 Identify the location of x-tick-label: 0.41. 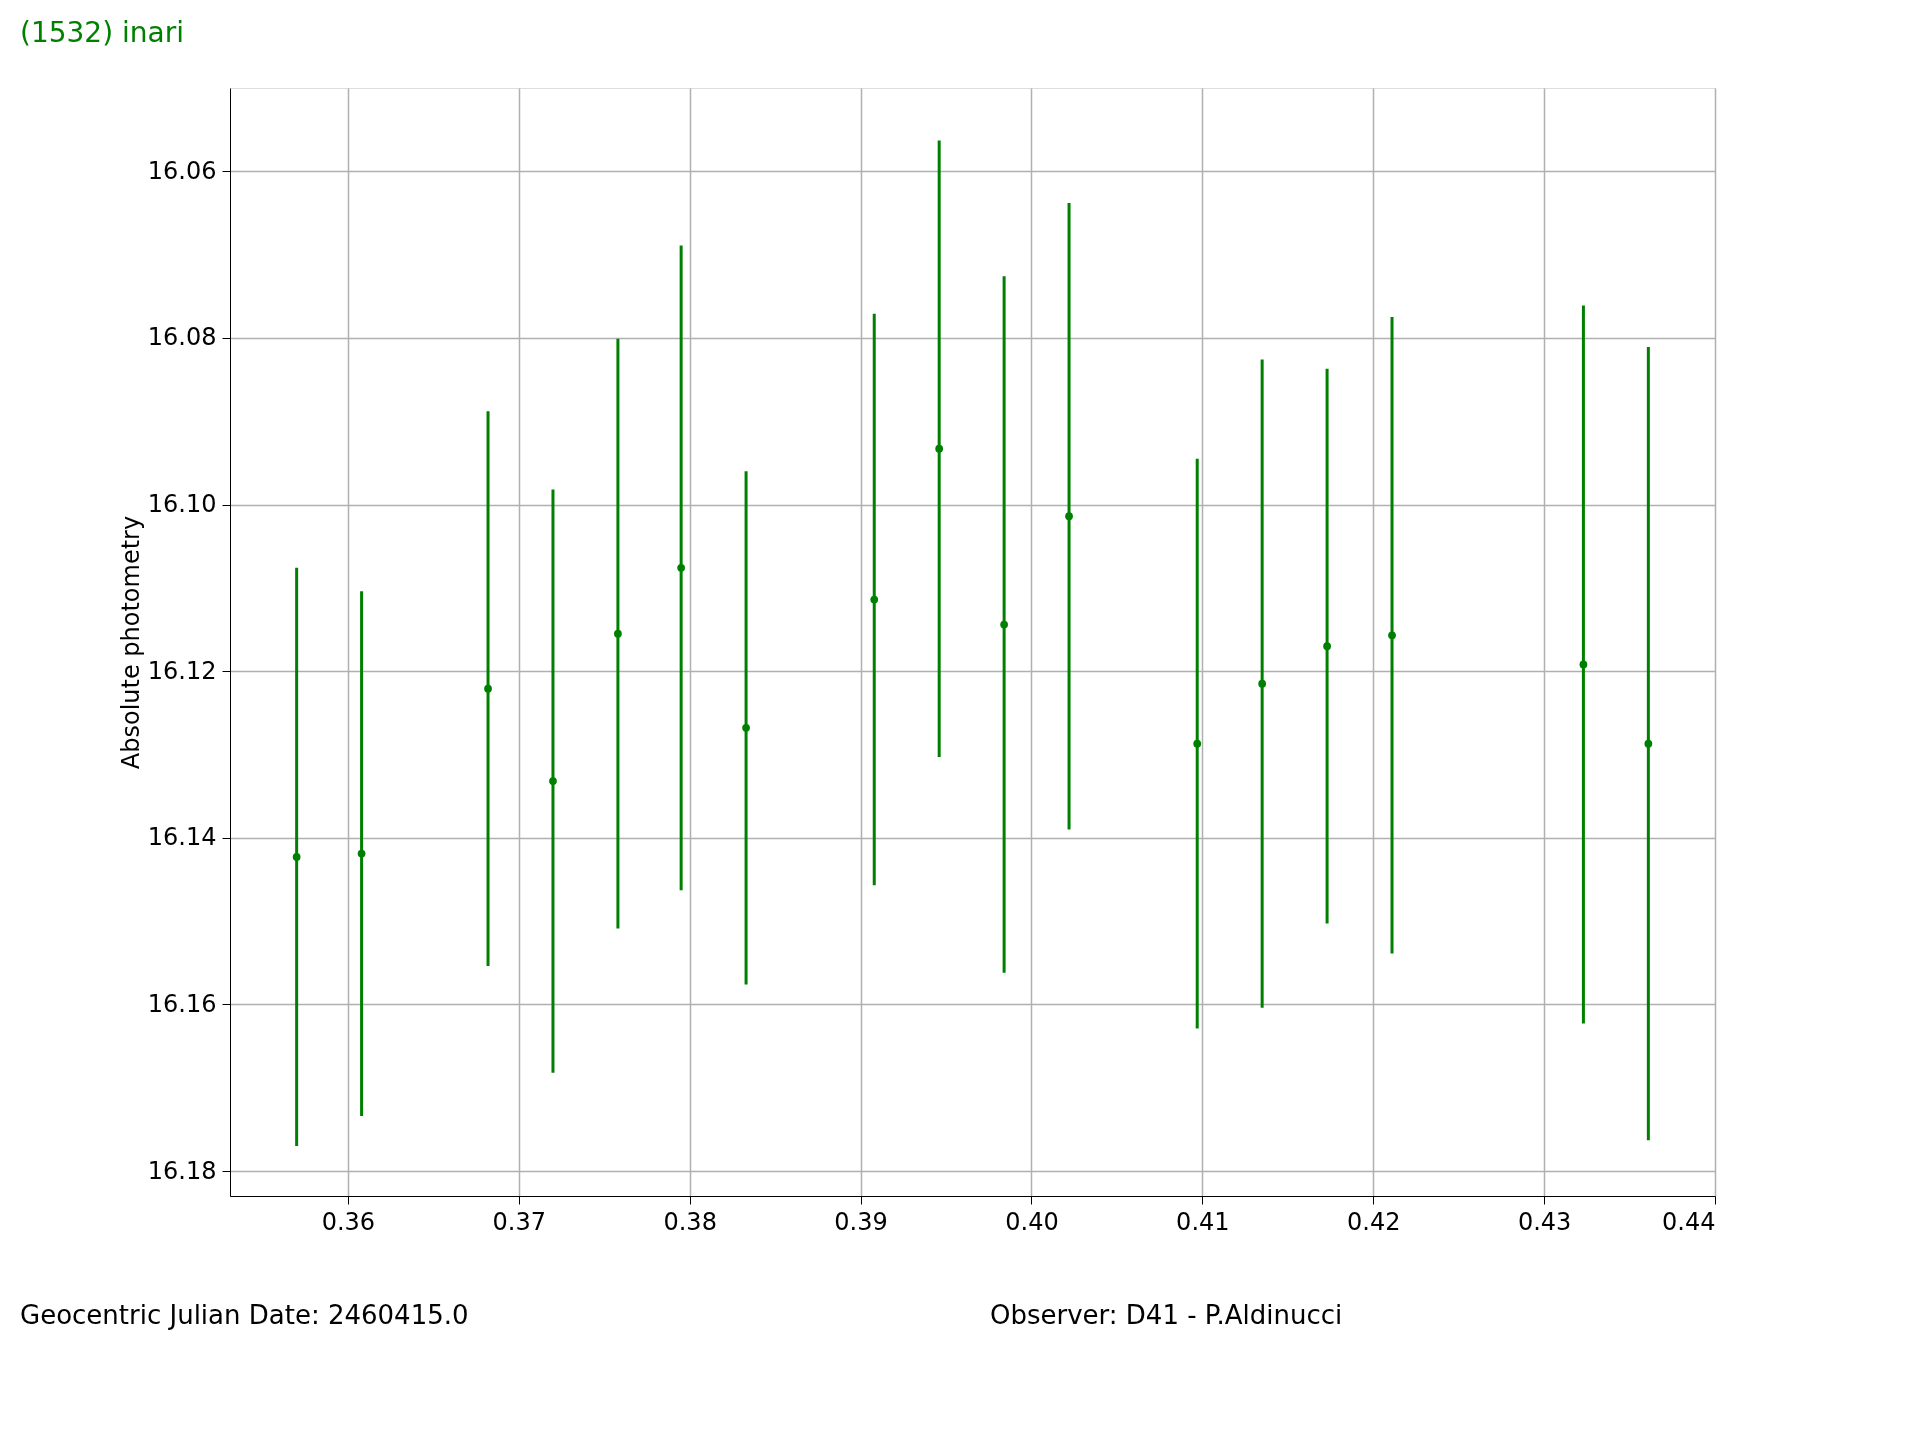
(1203, 1221).